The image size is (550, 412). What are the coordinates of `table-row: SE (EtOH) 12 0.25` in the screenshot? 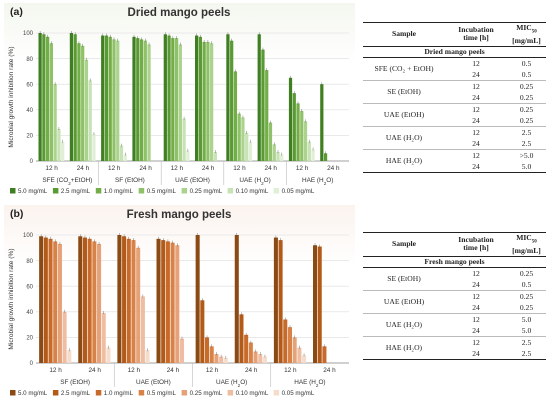 It's located at (454, 279).